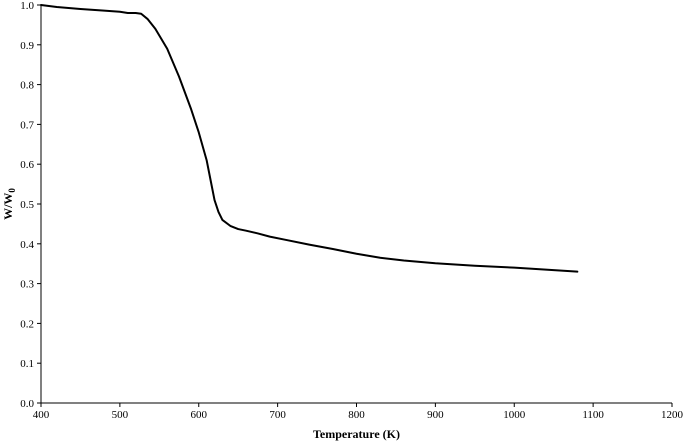 This screenshot has height=442, width=685. What do you see at coordinates (41, 415) in the screenshot?
I see `x-tick-label: 400` at bounding box center [41, 415].